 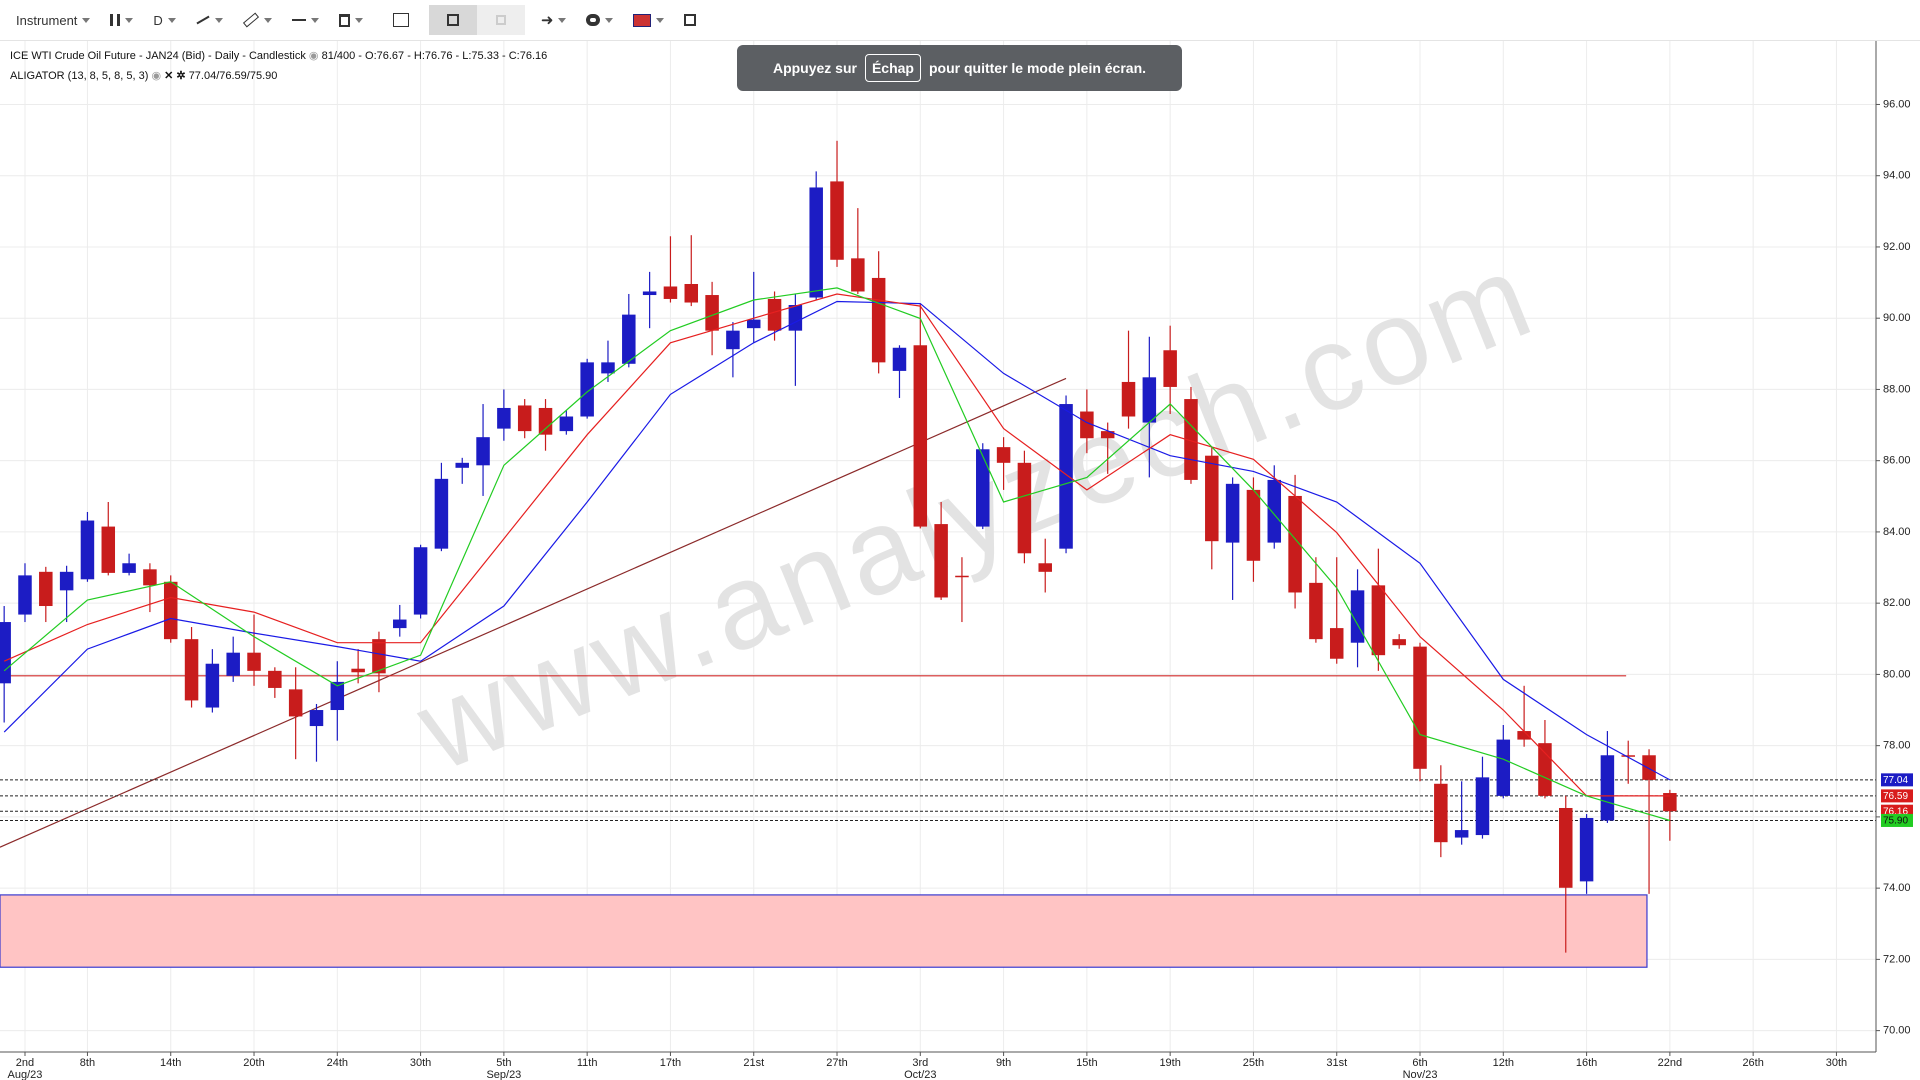 What do you see at coordinates (1836, 1063) in the screenshot?
I see `x-tick-label: 30th` at bounding box center [1836, 1063].